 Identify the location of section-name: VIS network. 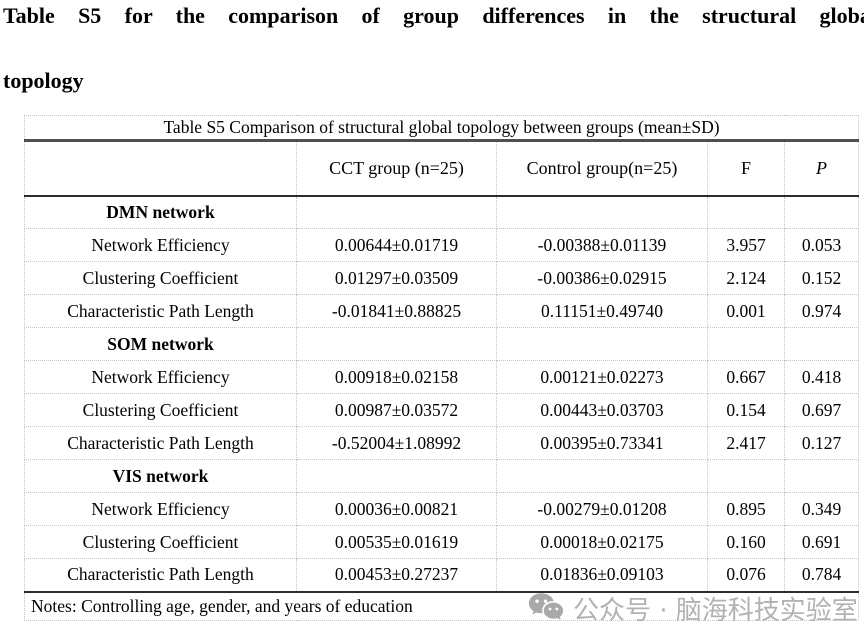
(160, 476).